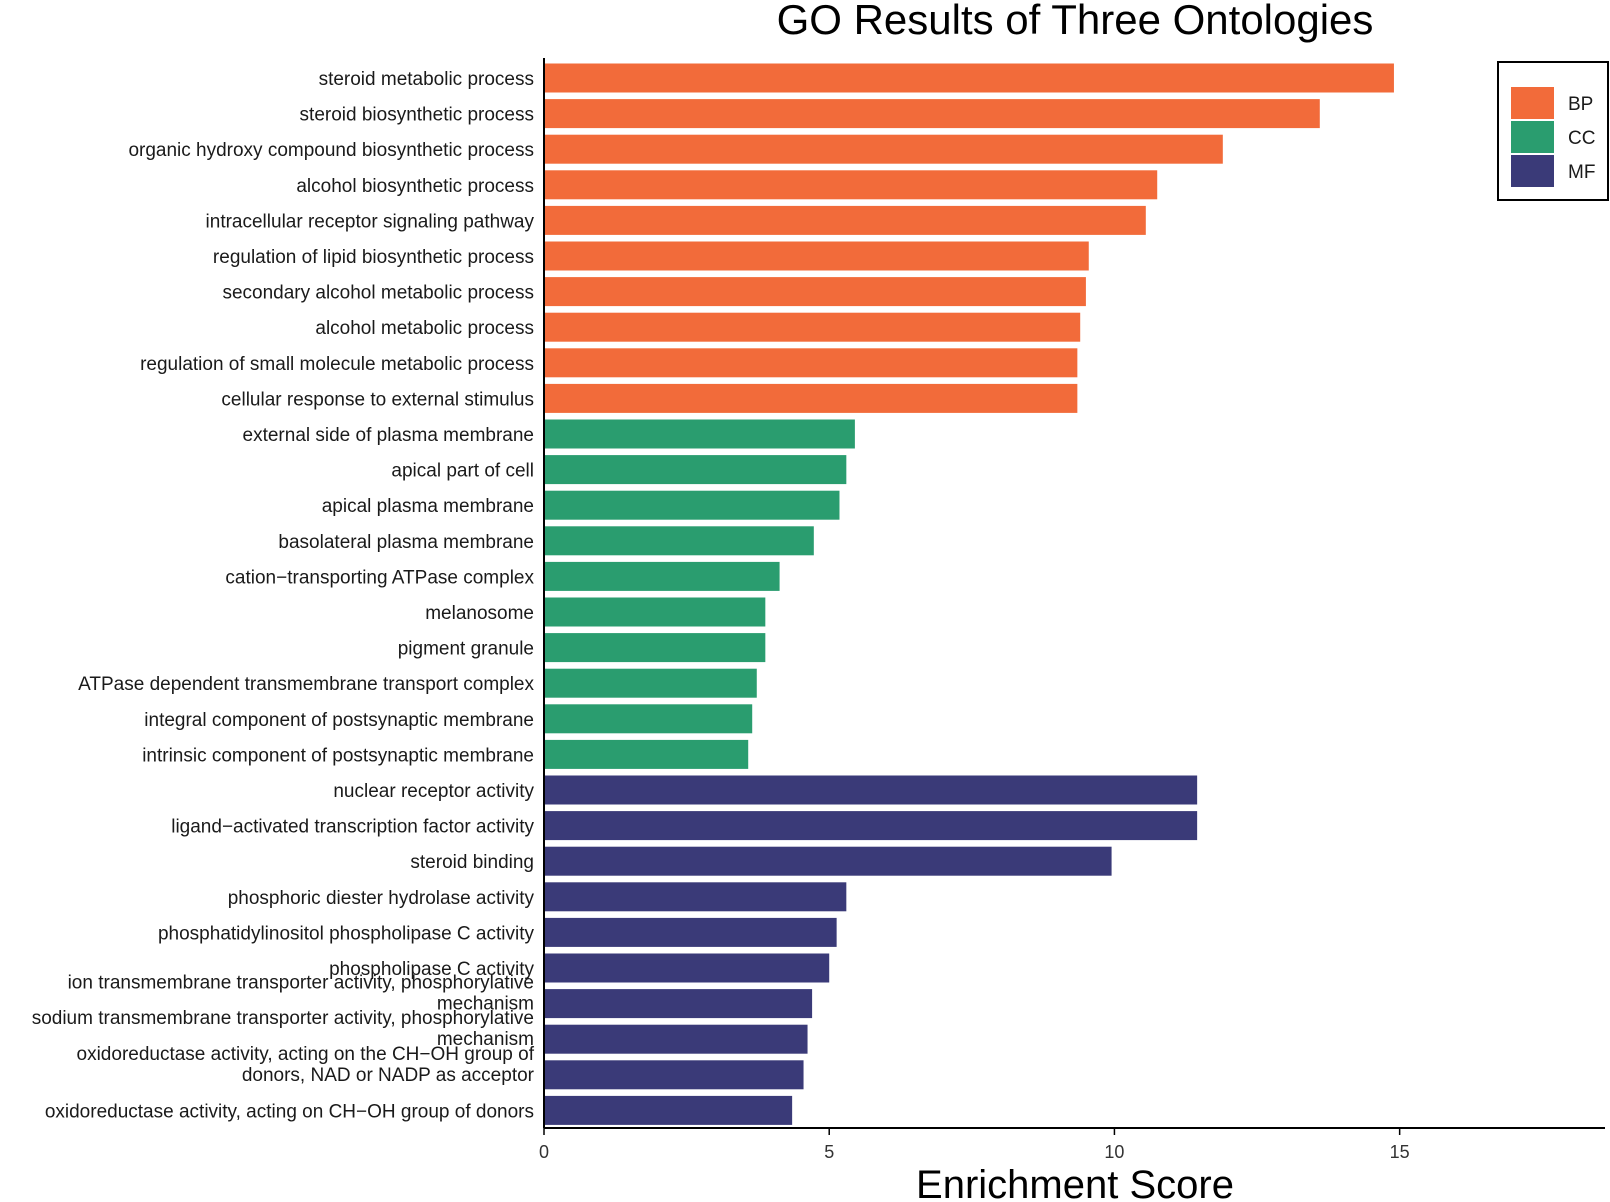 This screenshot has width=1610, height=1202. I want to click on category-label: steroid biosynthetic process, so click(417, 115).